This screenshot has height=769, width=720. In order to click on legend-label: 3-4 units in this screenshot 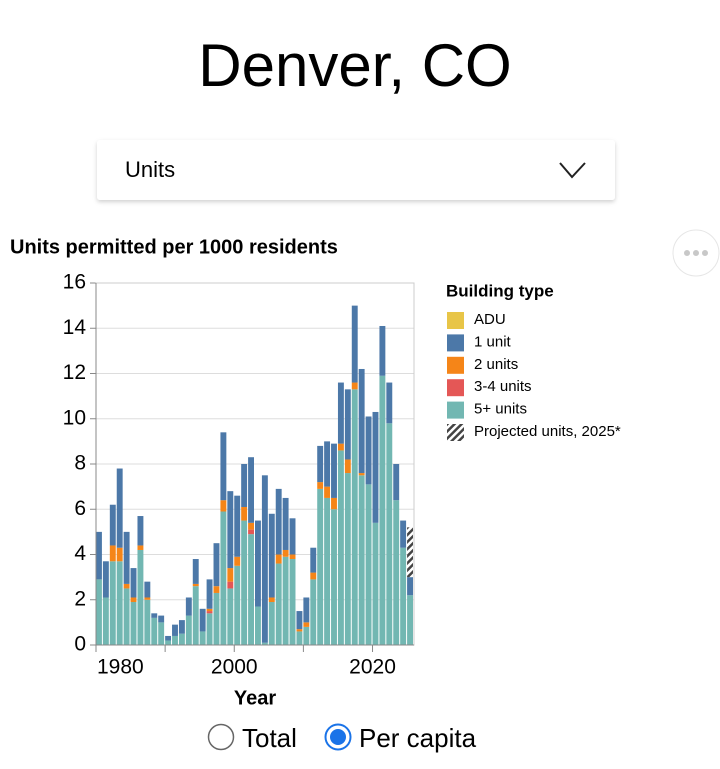, I will do `click(503, 386)`.